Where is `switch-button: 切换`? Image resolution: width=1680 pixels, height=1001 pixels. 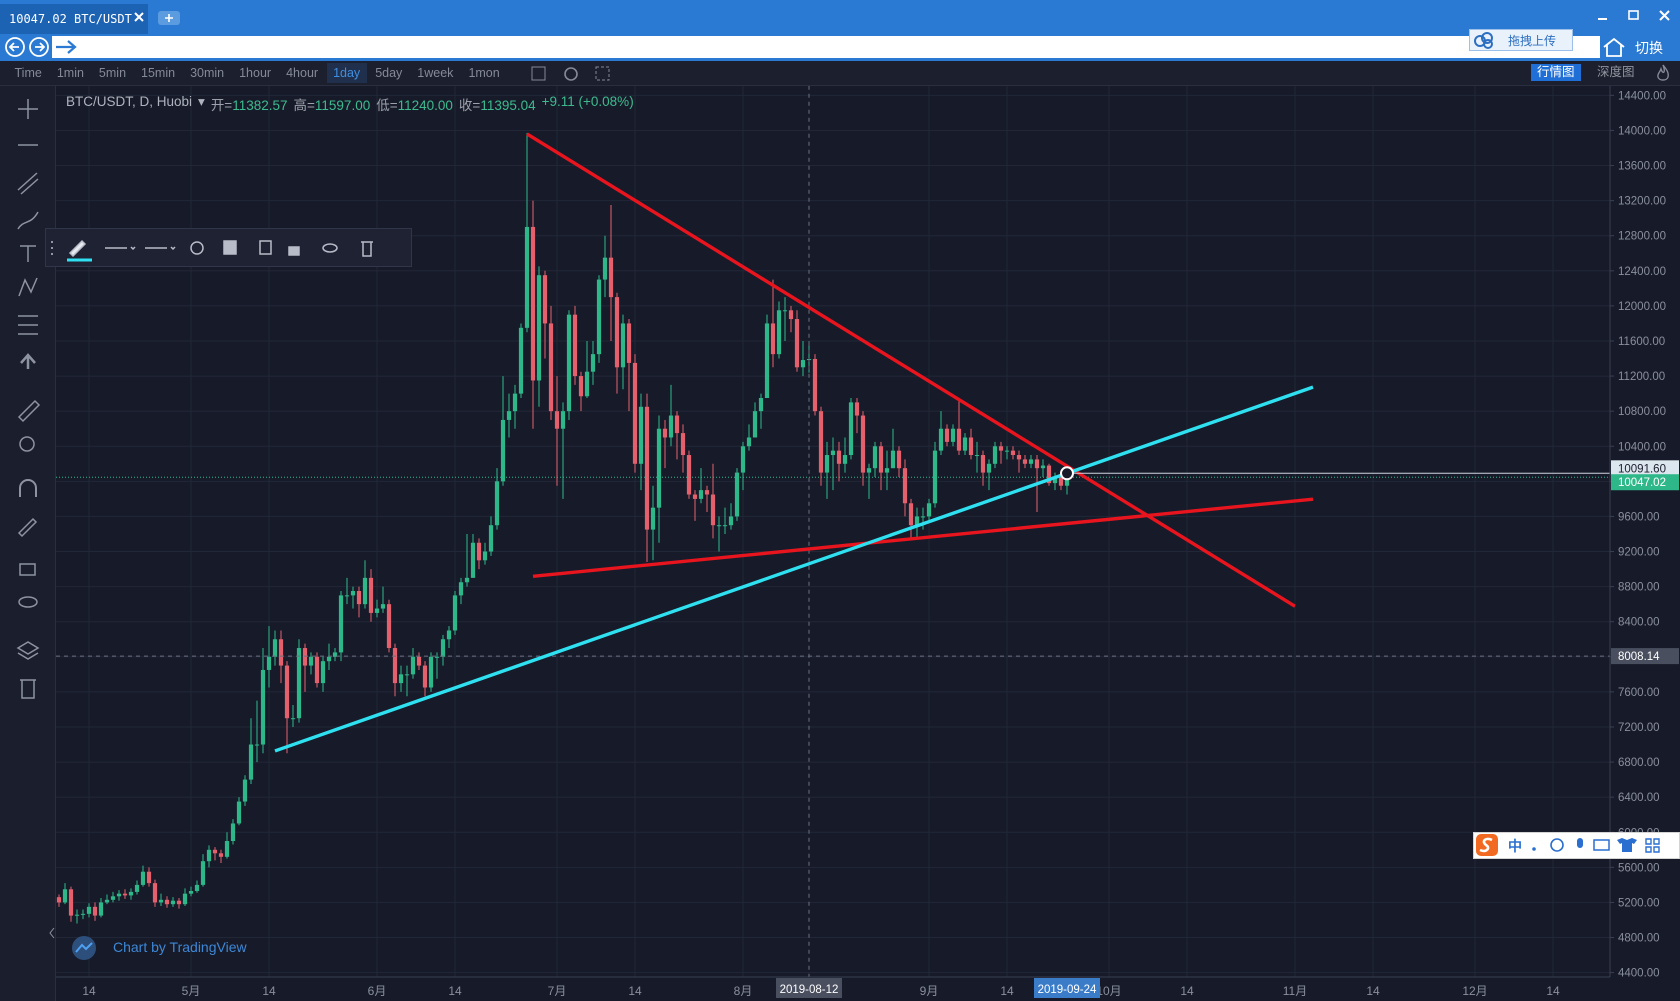
switch-button: 切换 is located at coordinates (1649, 48).